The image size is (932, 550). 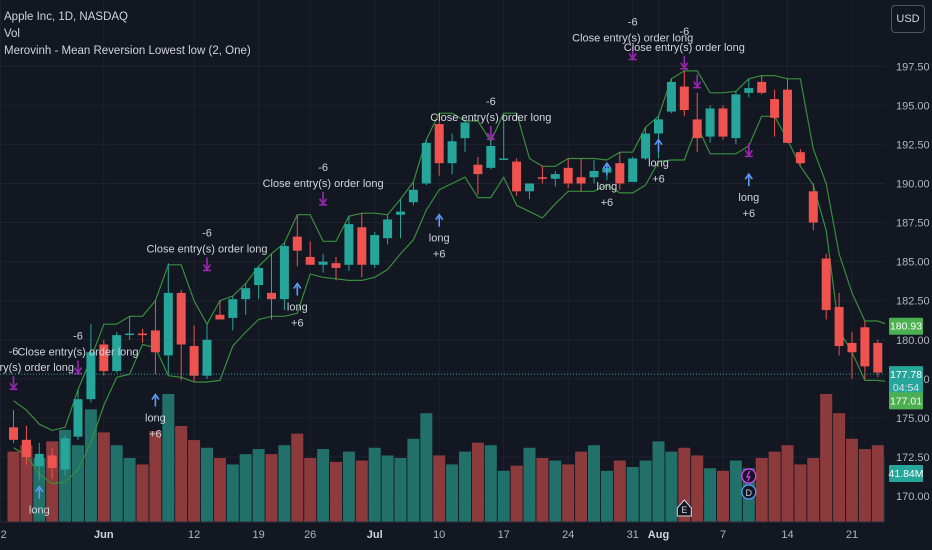 I want to click on volume-value-label-background, so click(x=906, y=473).